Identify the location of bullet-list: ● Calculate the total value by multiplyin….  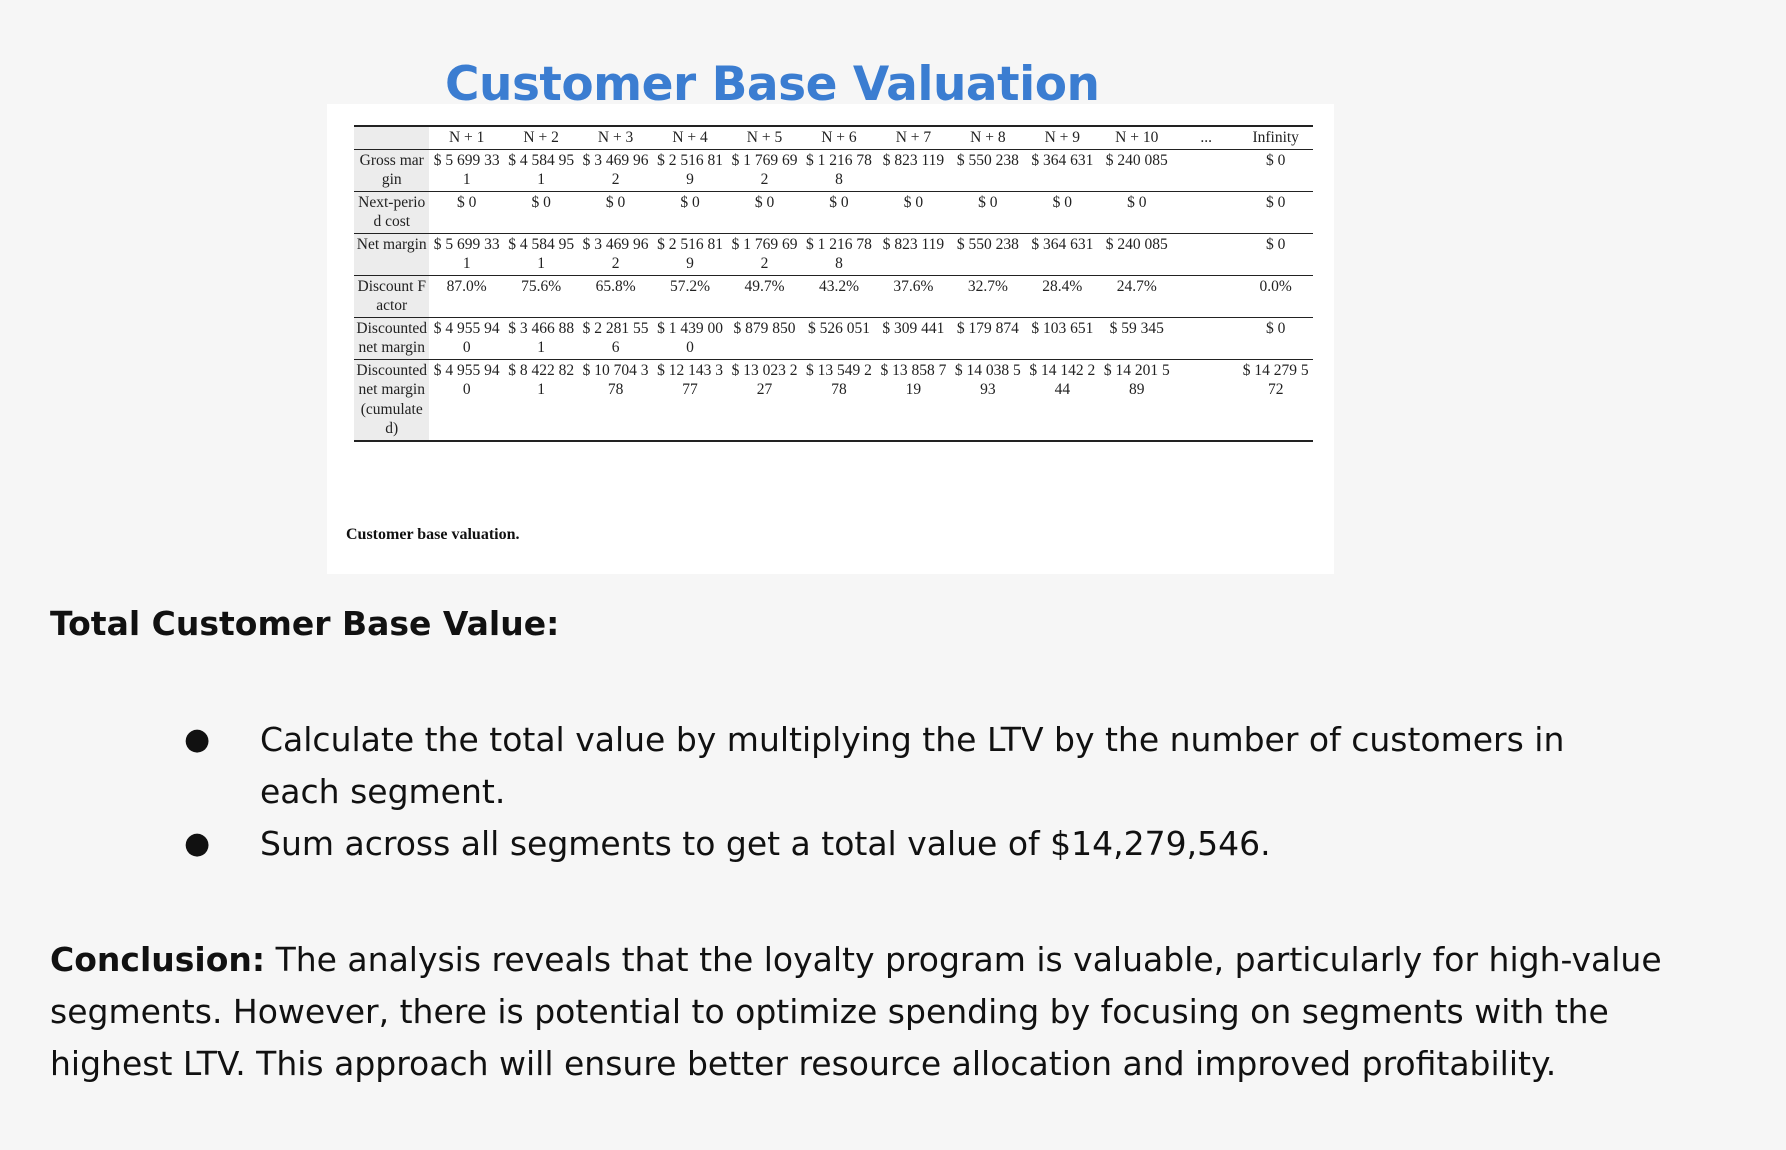
(893, 792).